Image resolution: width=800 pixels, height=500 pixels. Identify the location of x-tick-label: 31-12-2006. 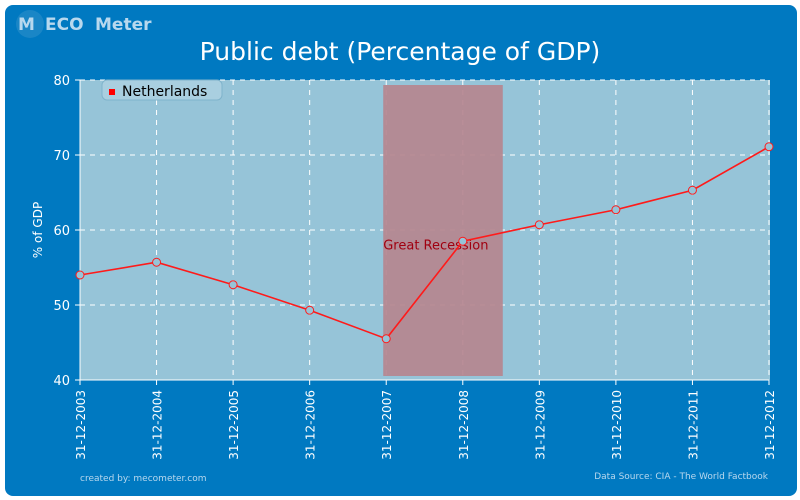
(311, 425).